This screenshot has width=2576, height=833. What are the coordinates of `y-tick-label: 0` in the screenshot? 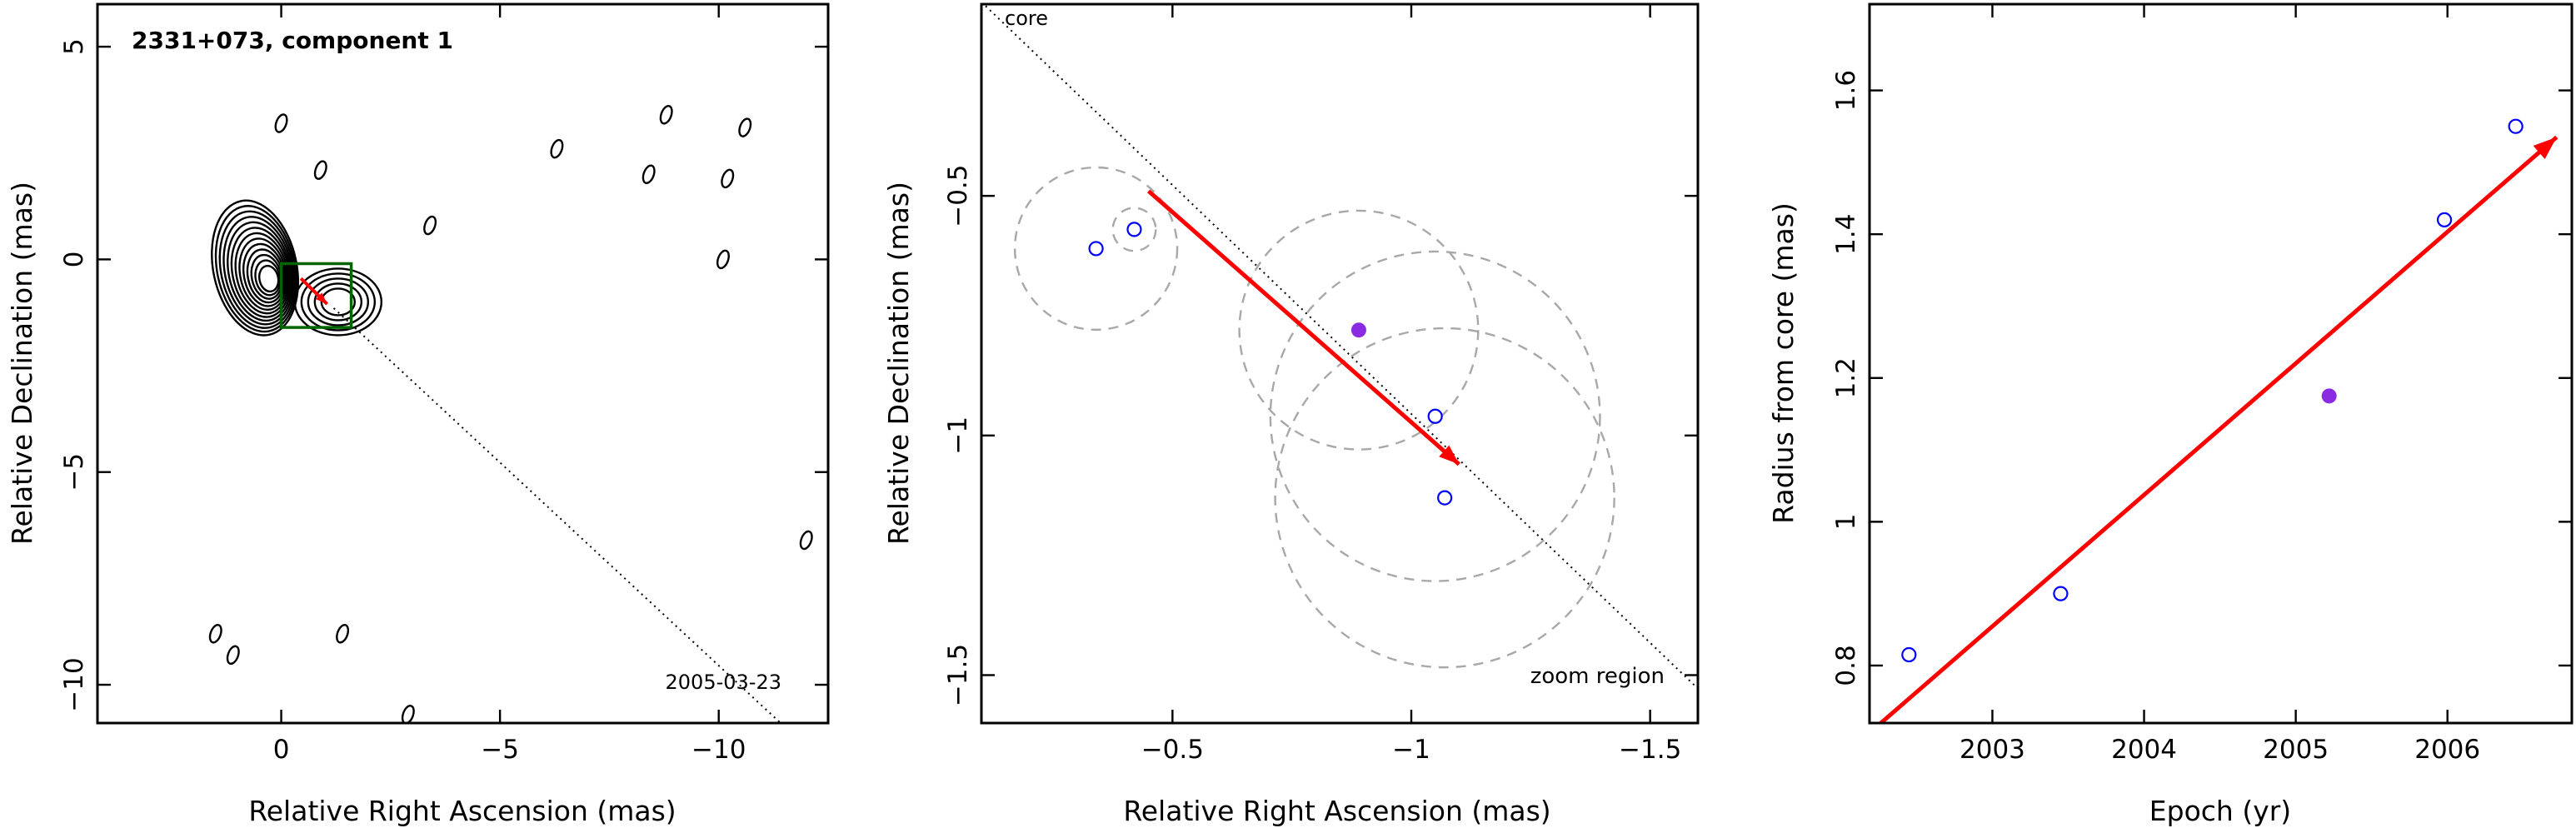 It's located at (74, 260).